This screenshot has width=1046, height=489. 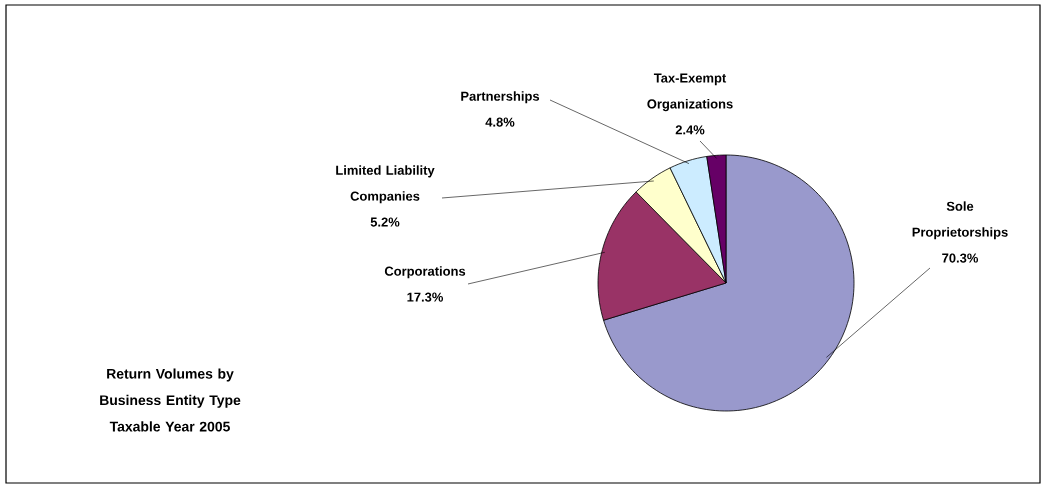 I want to click on slice-label: Tax-Exempt Organizations, so click(x=690, y=92).